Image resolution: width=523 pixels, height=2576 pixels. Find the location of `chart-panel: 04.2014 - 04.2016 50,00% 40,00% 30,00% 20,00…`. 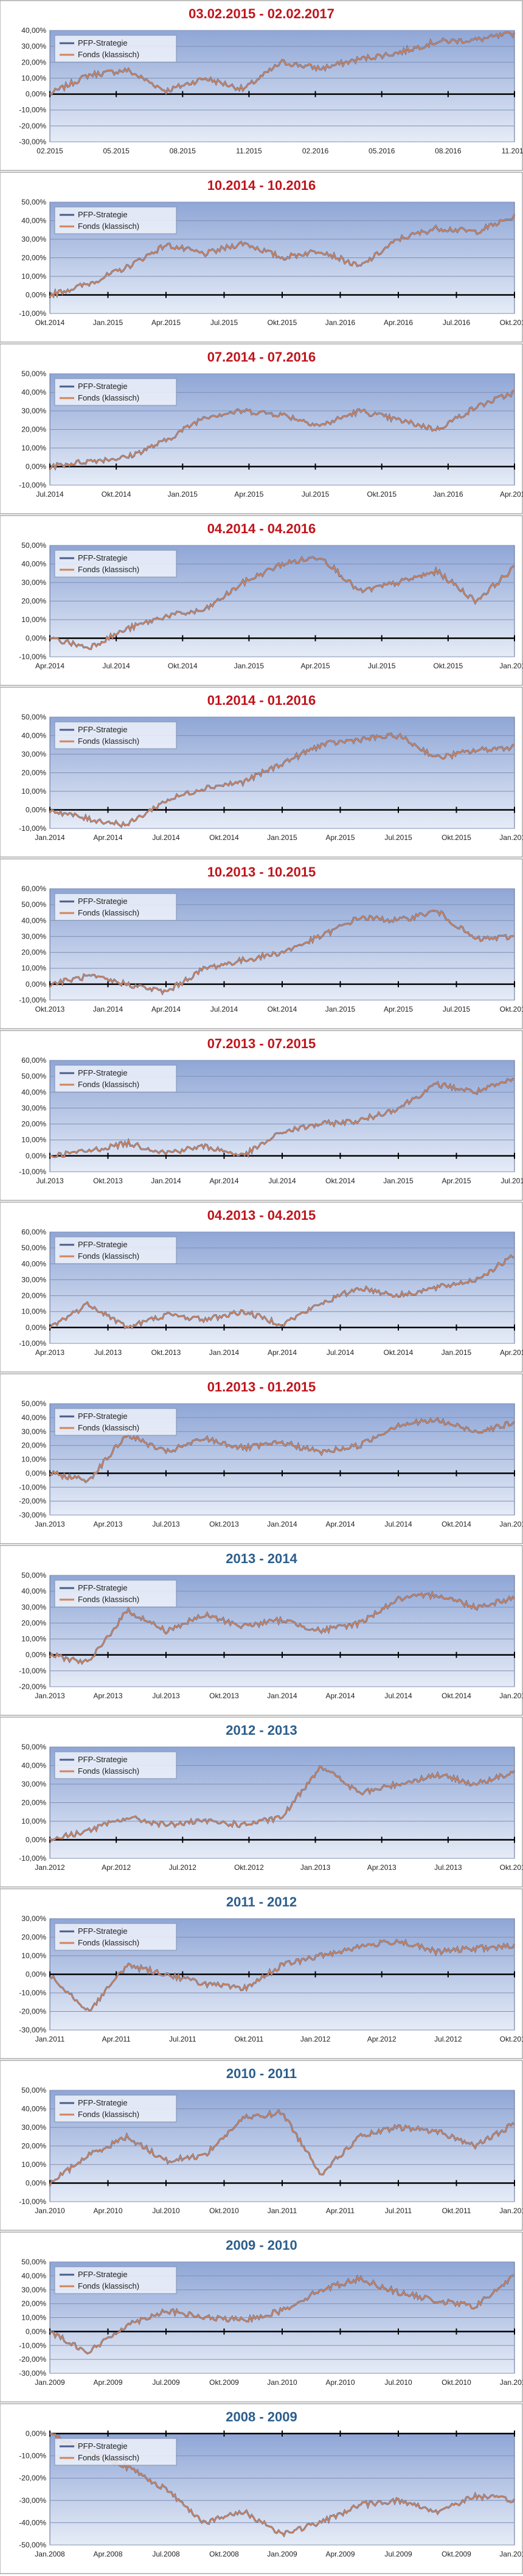

chart-panel: 04.2014 - 04.2016 50,00% 40,00% 30,00% 20,00… is located at coordinates (261, 600).